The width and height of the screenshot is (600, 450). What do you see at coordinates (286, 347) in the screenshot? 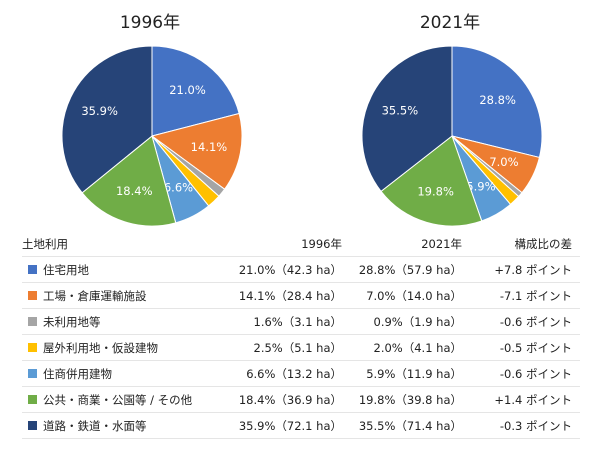
I see `value-1996: 2.5%（5.1 ha）` at bounding box center [286, 347].